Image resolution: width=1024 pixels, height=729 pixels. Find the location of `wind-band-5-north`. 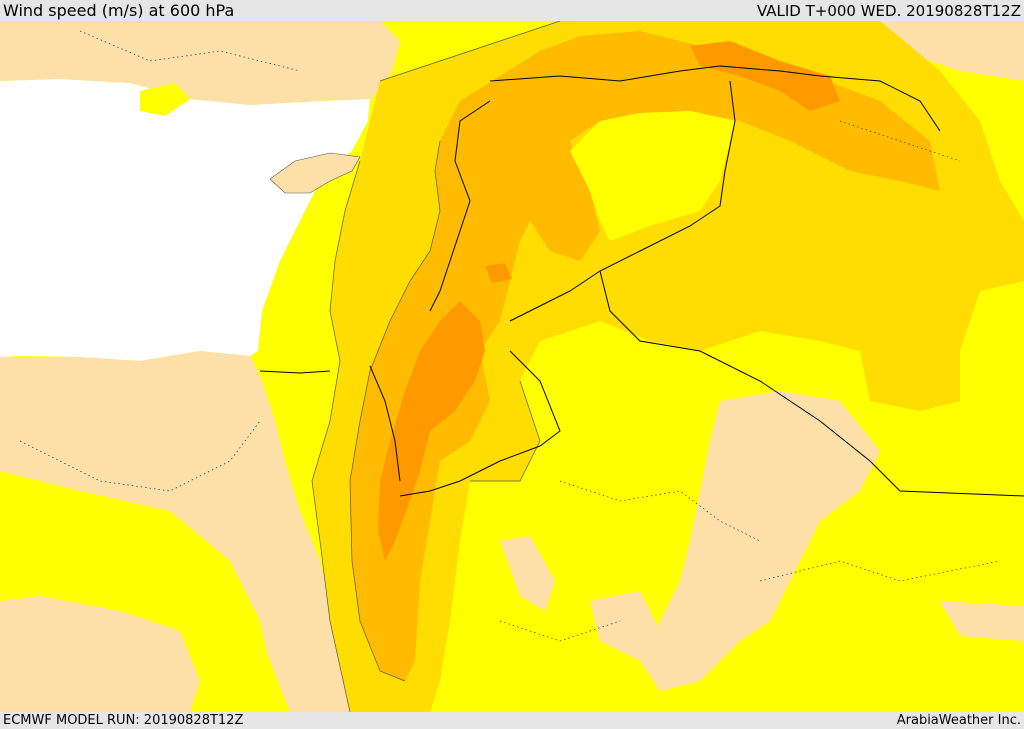

wind-band-5-north is located at coordinates (765, 76).